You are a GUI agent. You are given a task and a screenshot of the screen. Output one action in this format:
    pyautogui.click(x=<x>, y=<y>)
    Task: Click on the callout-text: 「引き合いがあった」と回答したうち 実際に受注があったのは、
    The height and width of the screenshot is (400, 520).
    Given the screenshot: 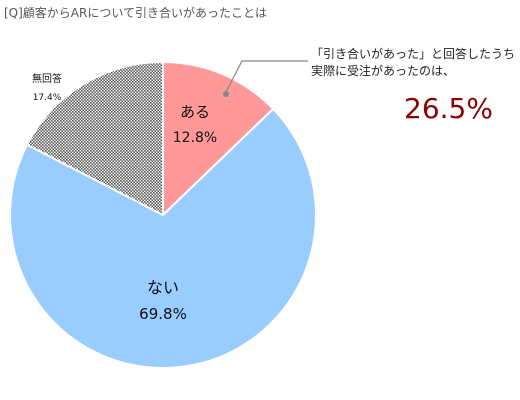 What is the action you would take?
    pyautogui.click(x=413, y=63)
    